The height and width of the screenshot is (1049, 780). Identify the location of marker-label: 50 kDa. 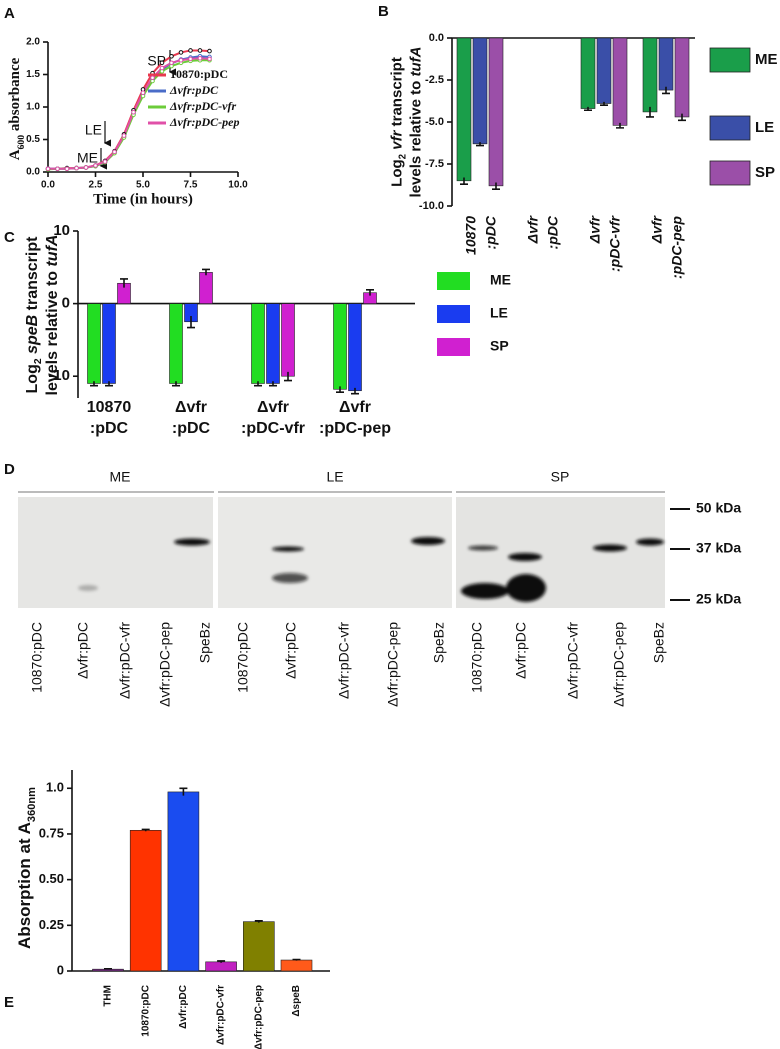
(718, 508).